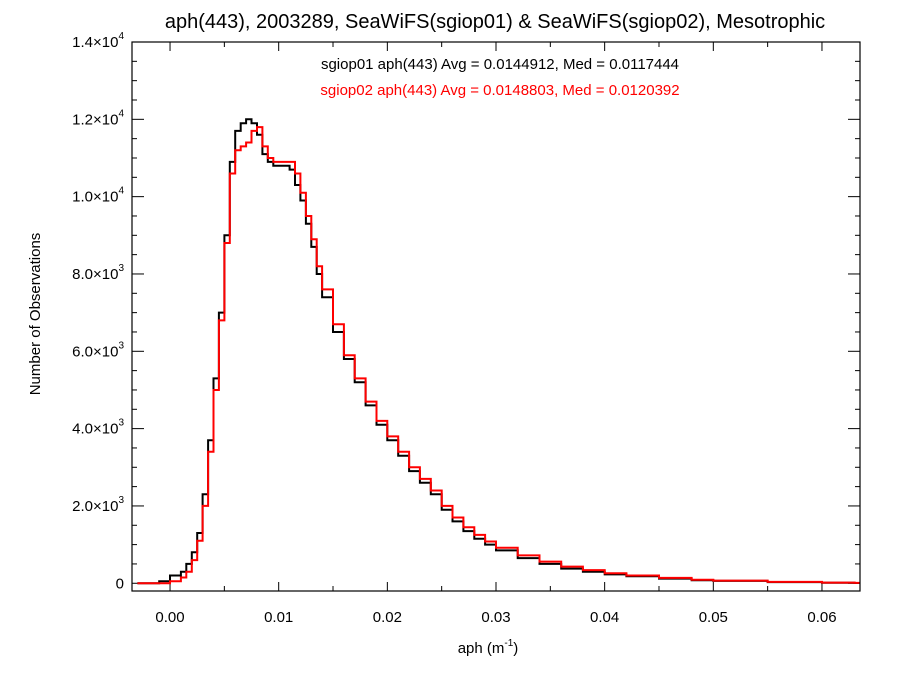 The image size is (900, 675). I want to click on x-tick-label: 0.02, so click(387, 617).